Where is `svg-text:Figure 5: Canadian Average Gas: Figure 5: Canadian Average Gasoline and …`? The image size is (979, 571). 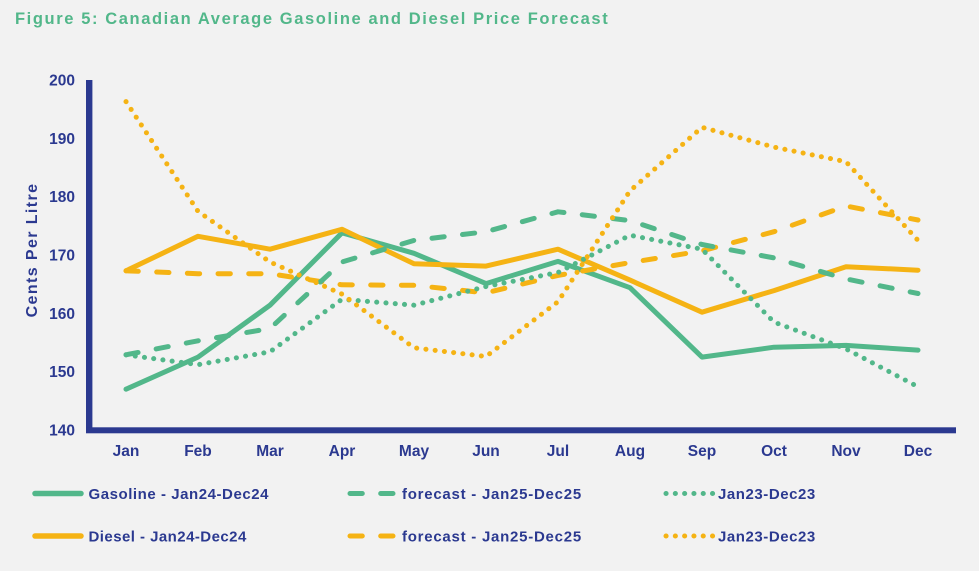 svg-text:Figure 5: Canadian Average Gas: Figure 5: Canadian Average Gasoline and … is located at coordinates (312, 19).